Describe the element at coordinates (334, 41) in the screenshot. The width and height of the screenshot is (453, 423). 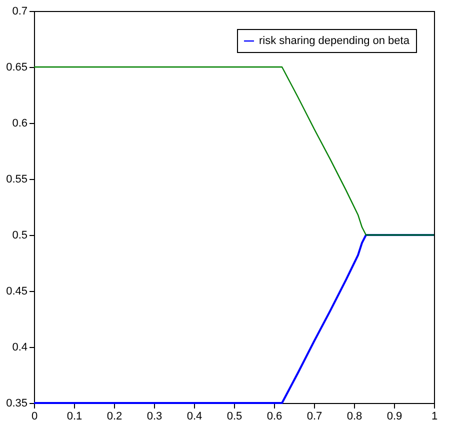
I see `legend-label: risk sharing depending on beta` at that location.